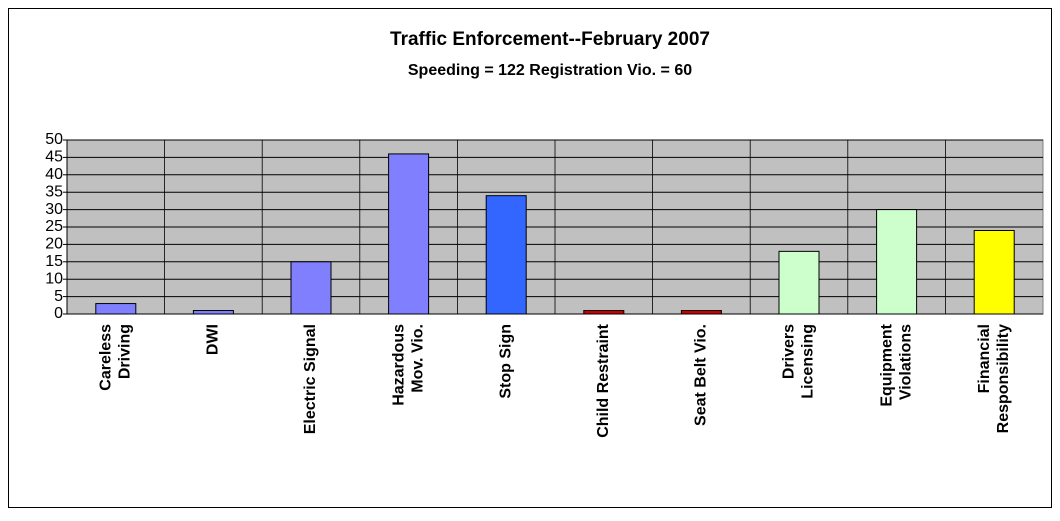 This screenshot has height=521, width=1060. I want to click on x-tick-label: Seat Belt Vio., so click(701, 375).